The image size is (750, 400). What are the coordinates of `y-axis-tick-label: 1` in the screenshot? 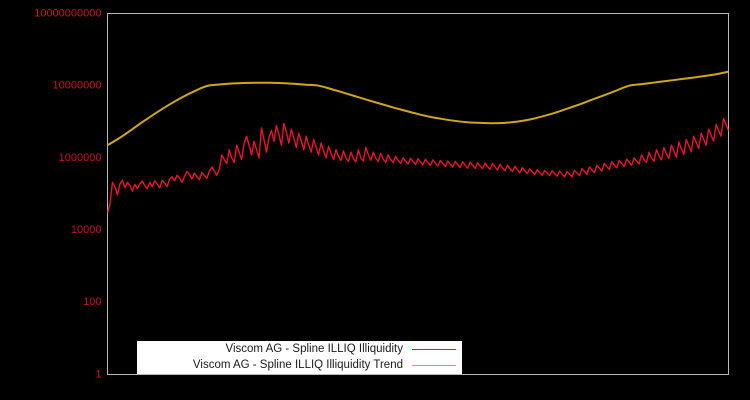 It's located at (98, 374).